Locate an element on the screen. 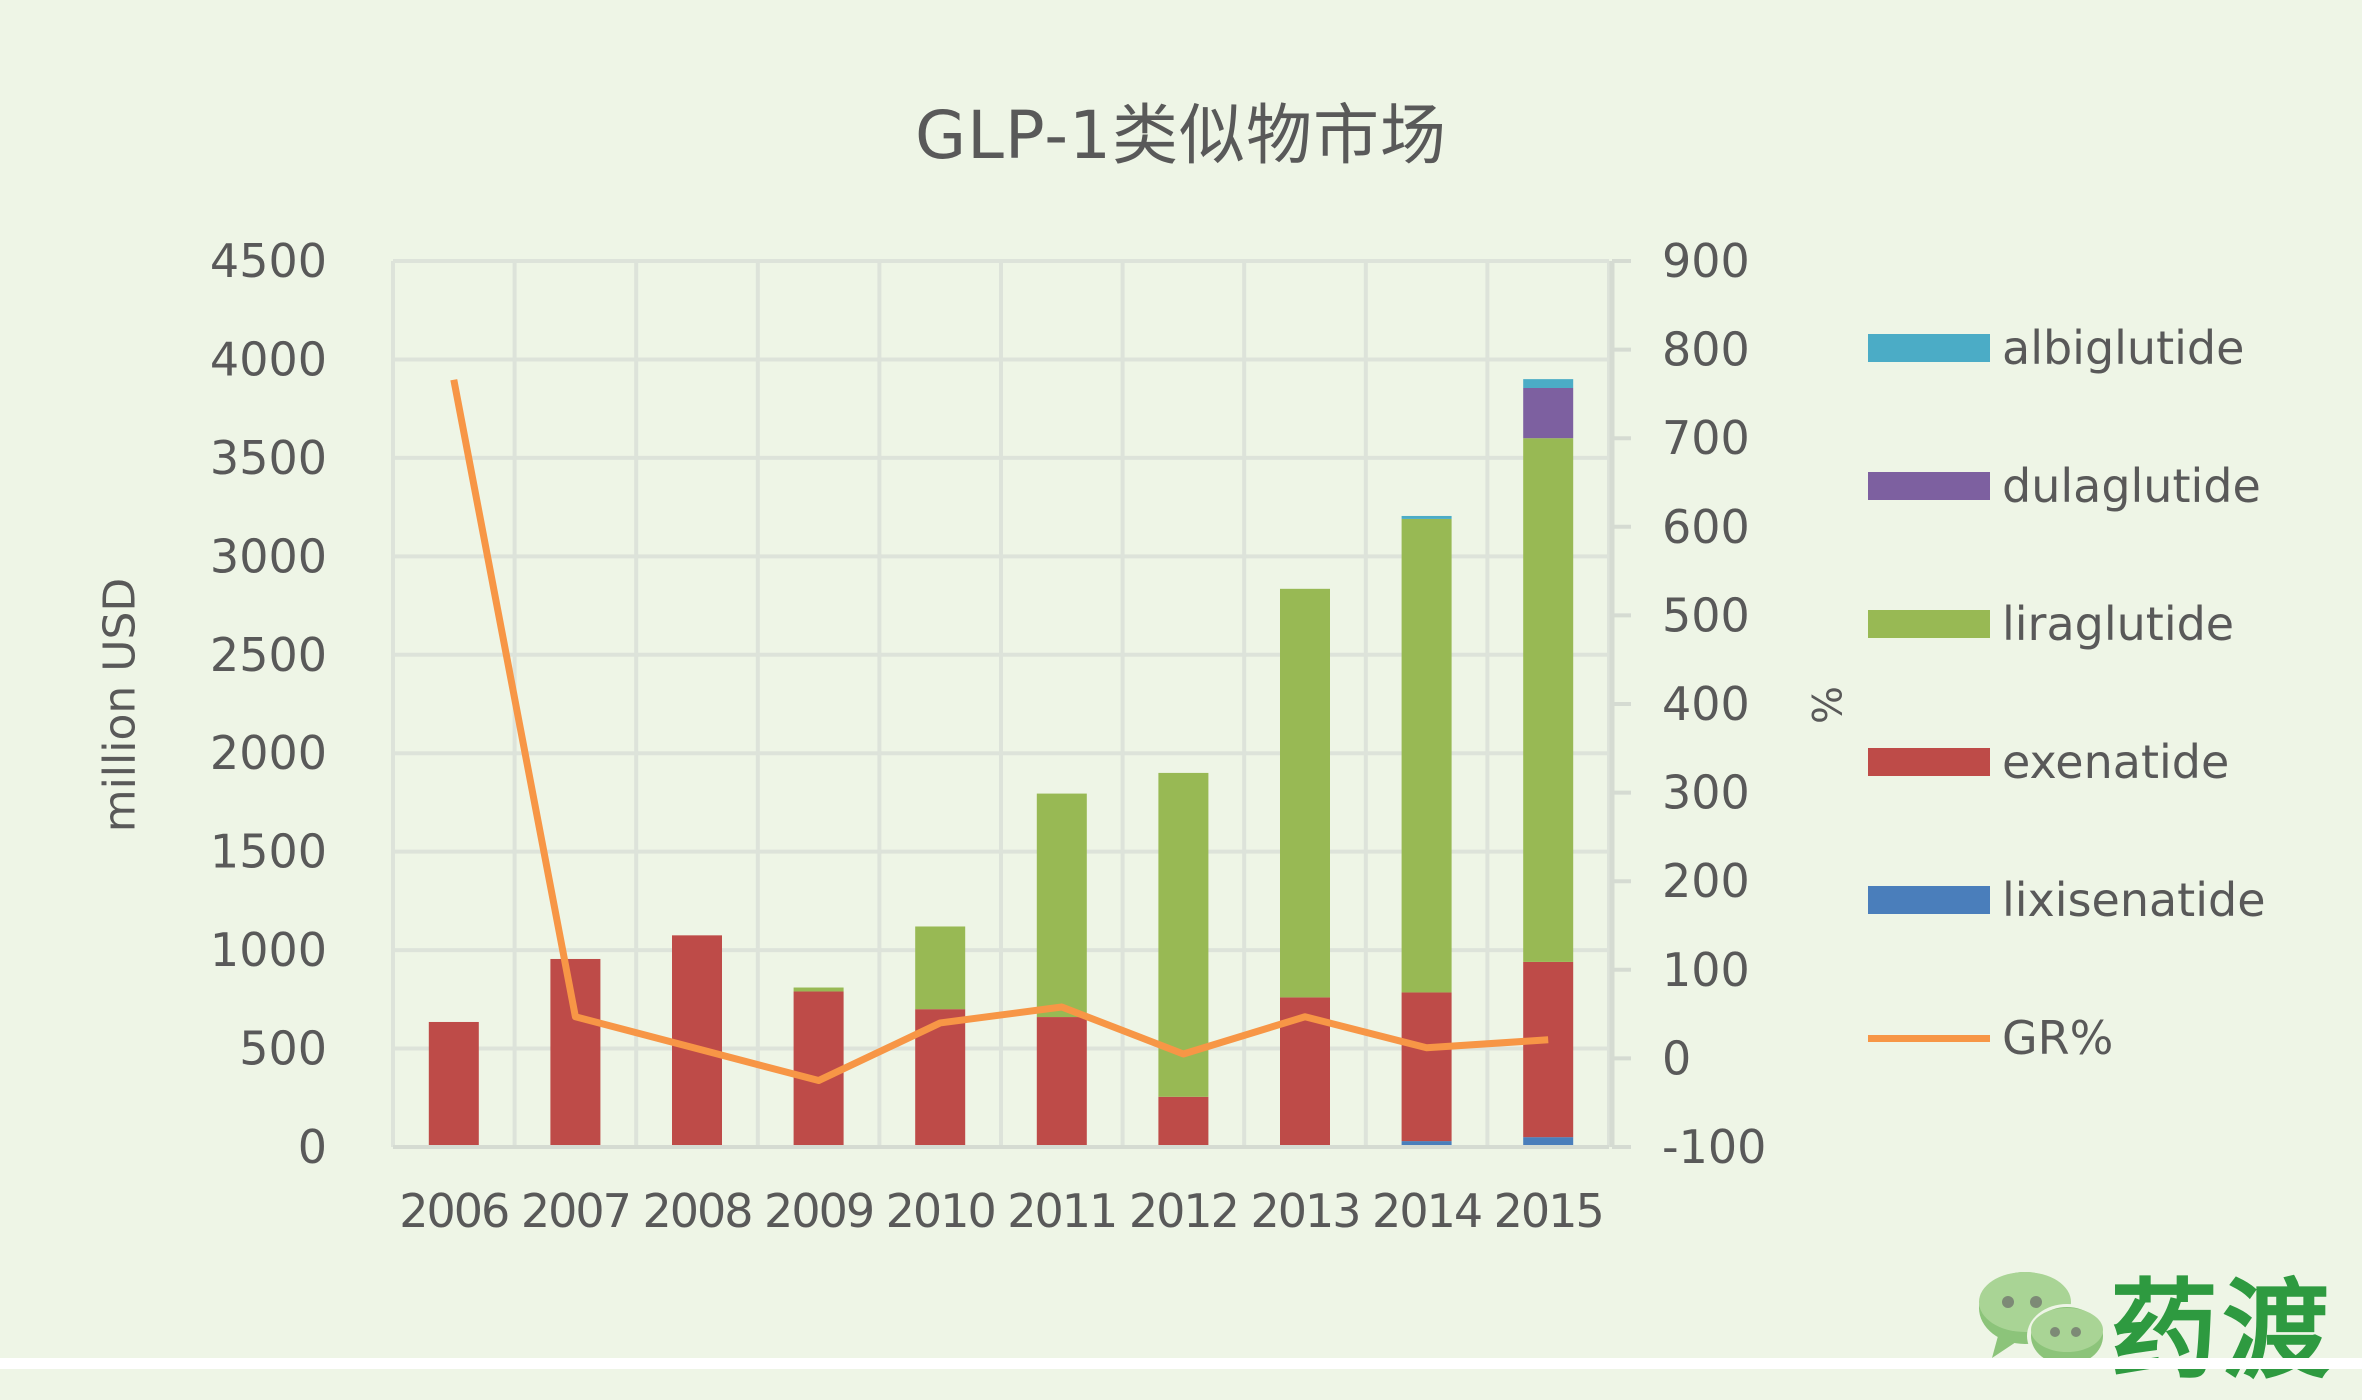 This screenshot has height=1400, width=2362. y-tick-label: 4500 is located at coordinates (268, 261).